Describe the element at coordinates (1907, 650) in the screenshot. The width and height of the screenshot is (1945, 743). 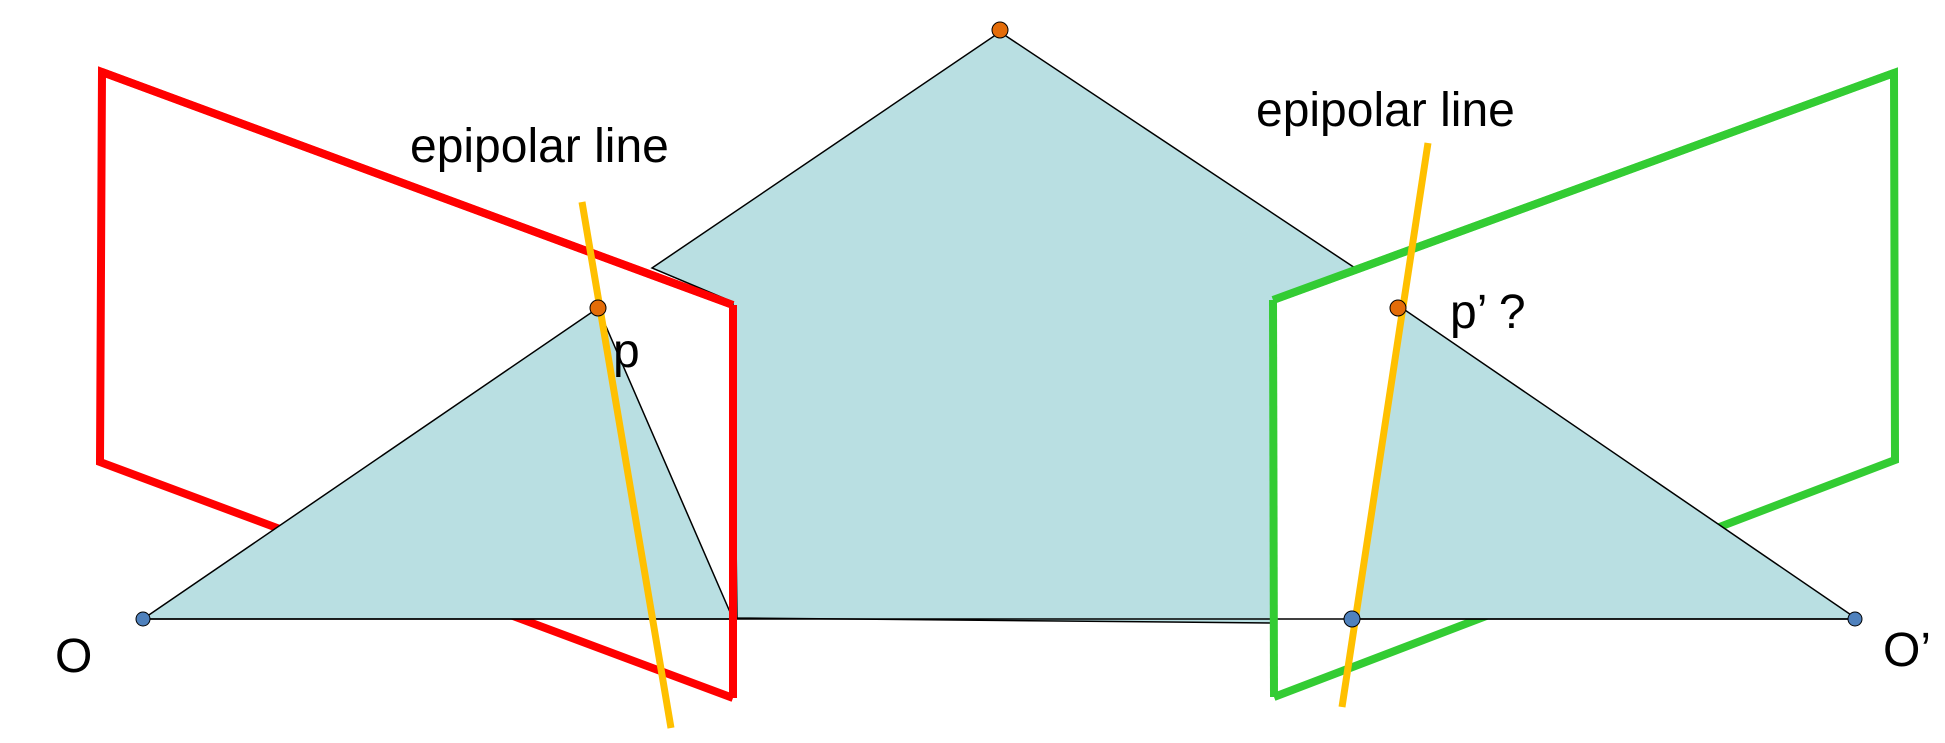
I see `camera-center-label-right: O’` at that location.